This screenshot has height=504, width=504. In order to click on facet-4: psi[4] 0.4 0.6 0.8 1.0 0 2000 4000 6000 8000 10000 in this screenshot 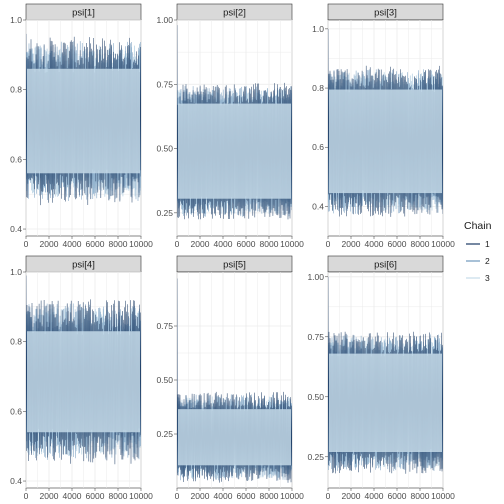, I will do `click(81, 378)`.